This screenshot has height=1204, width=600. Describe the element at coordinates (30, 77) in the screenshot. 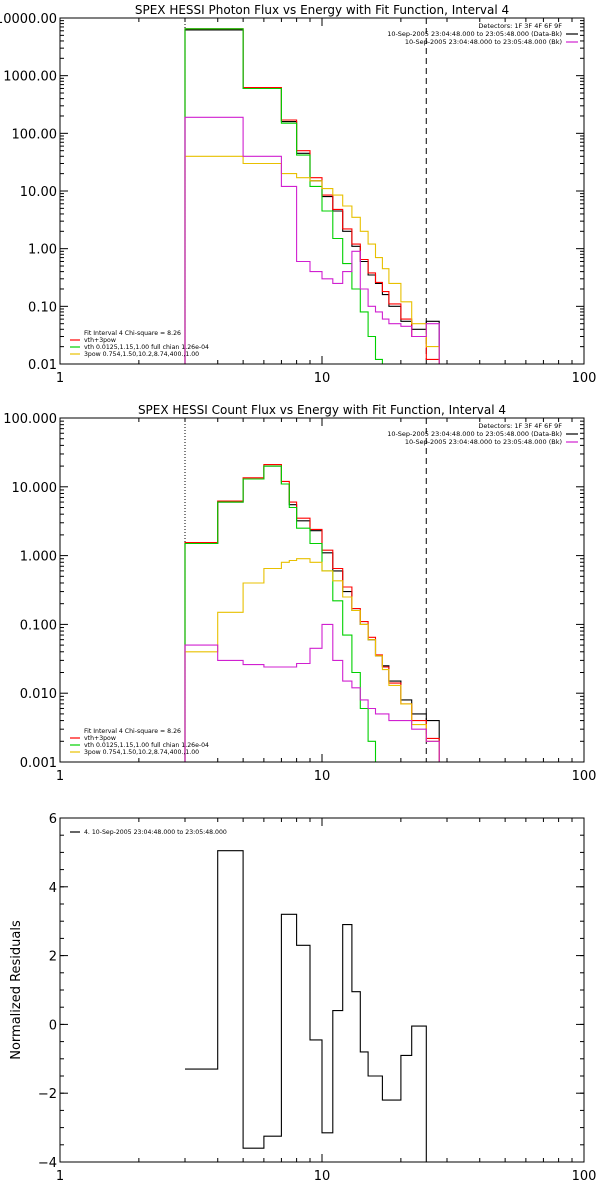

I see `y-tick-label: 1000.00` at that location.